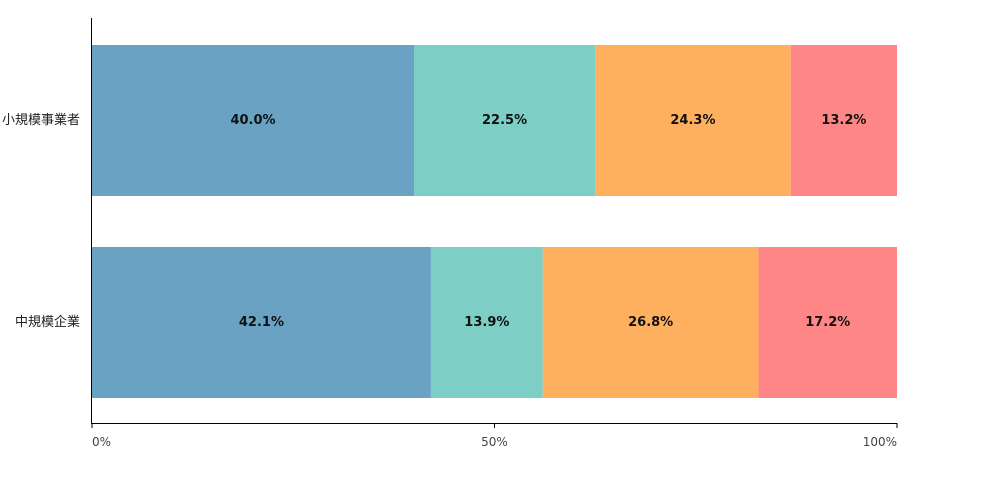  I want to click on data-label: 13.2%, so click(843, 120).